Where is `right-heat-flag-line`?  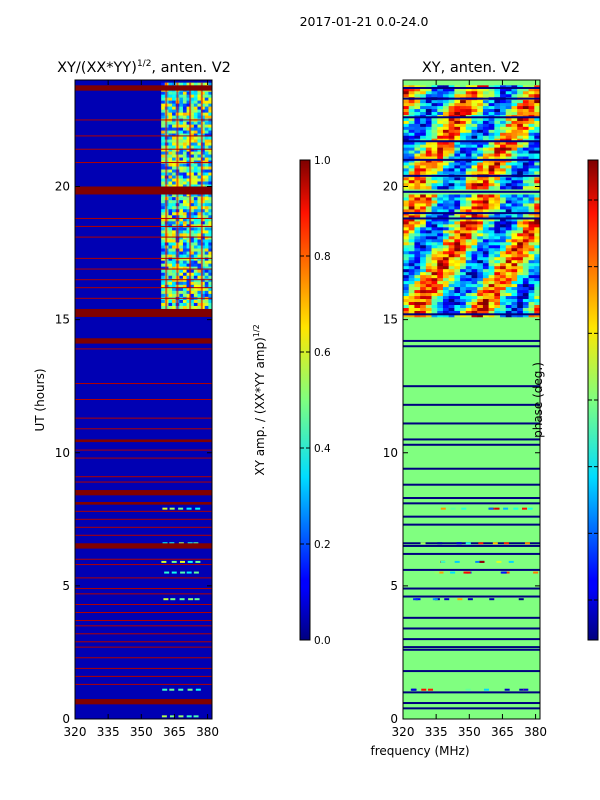 right-heat-flag-line is located at coordinates (471, 439).